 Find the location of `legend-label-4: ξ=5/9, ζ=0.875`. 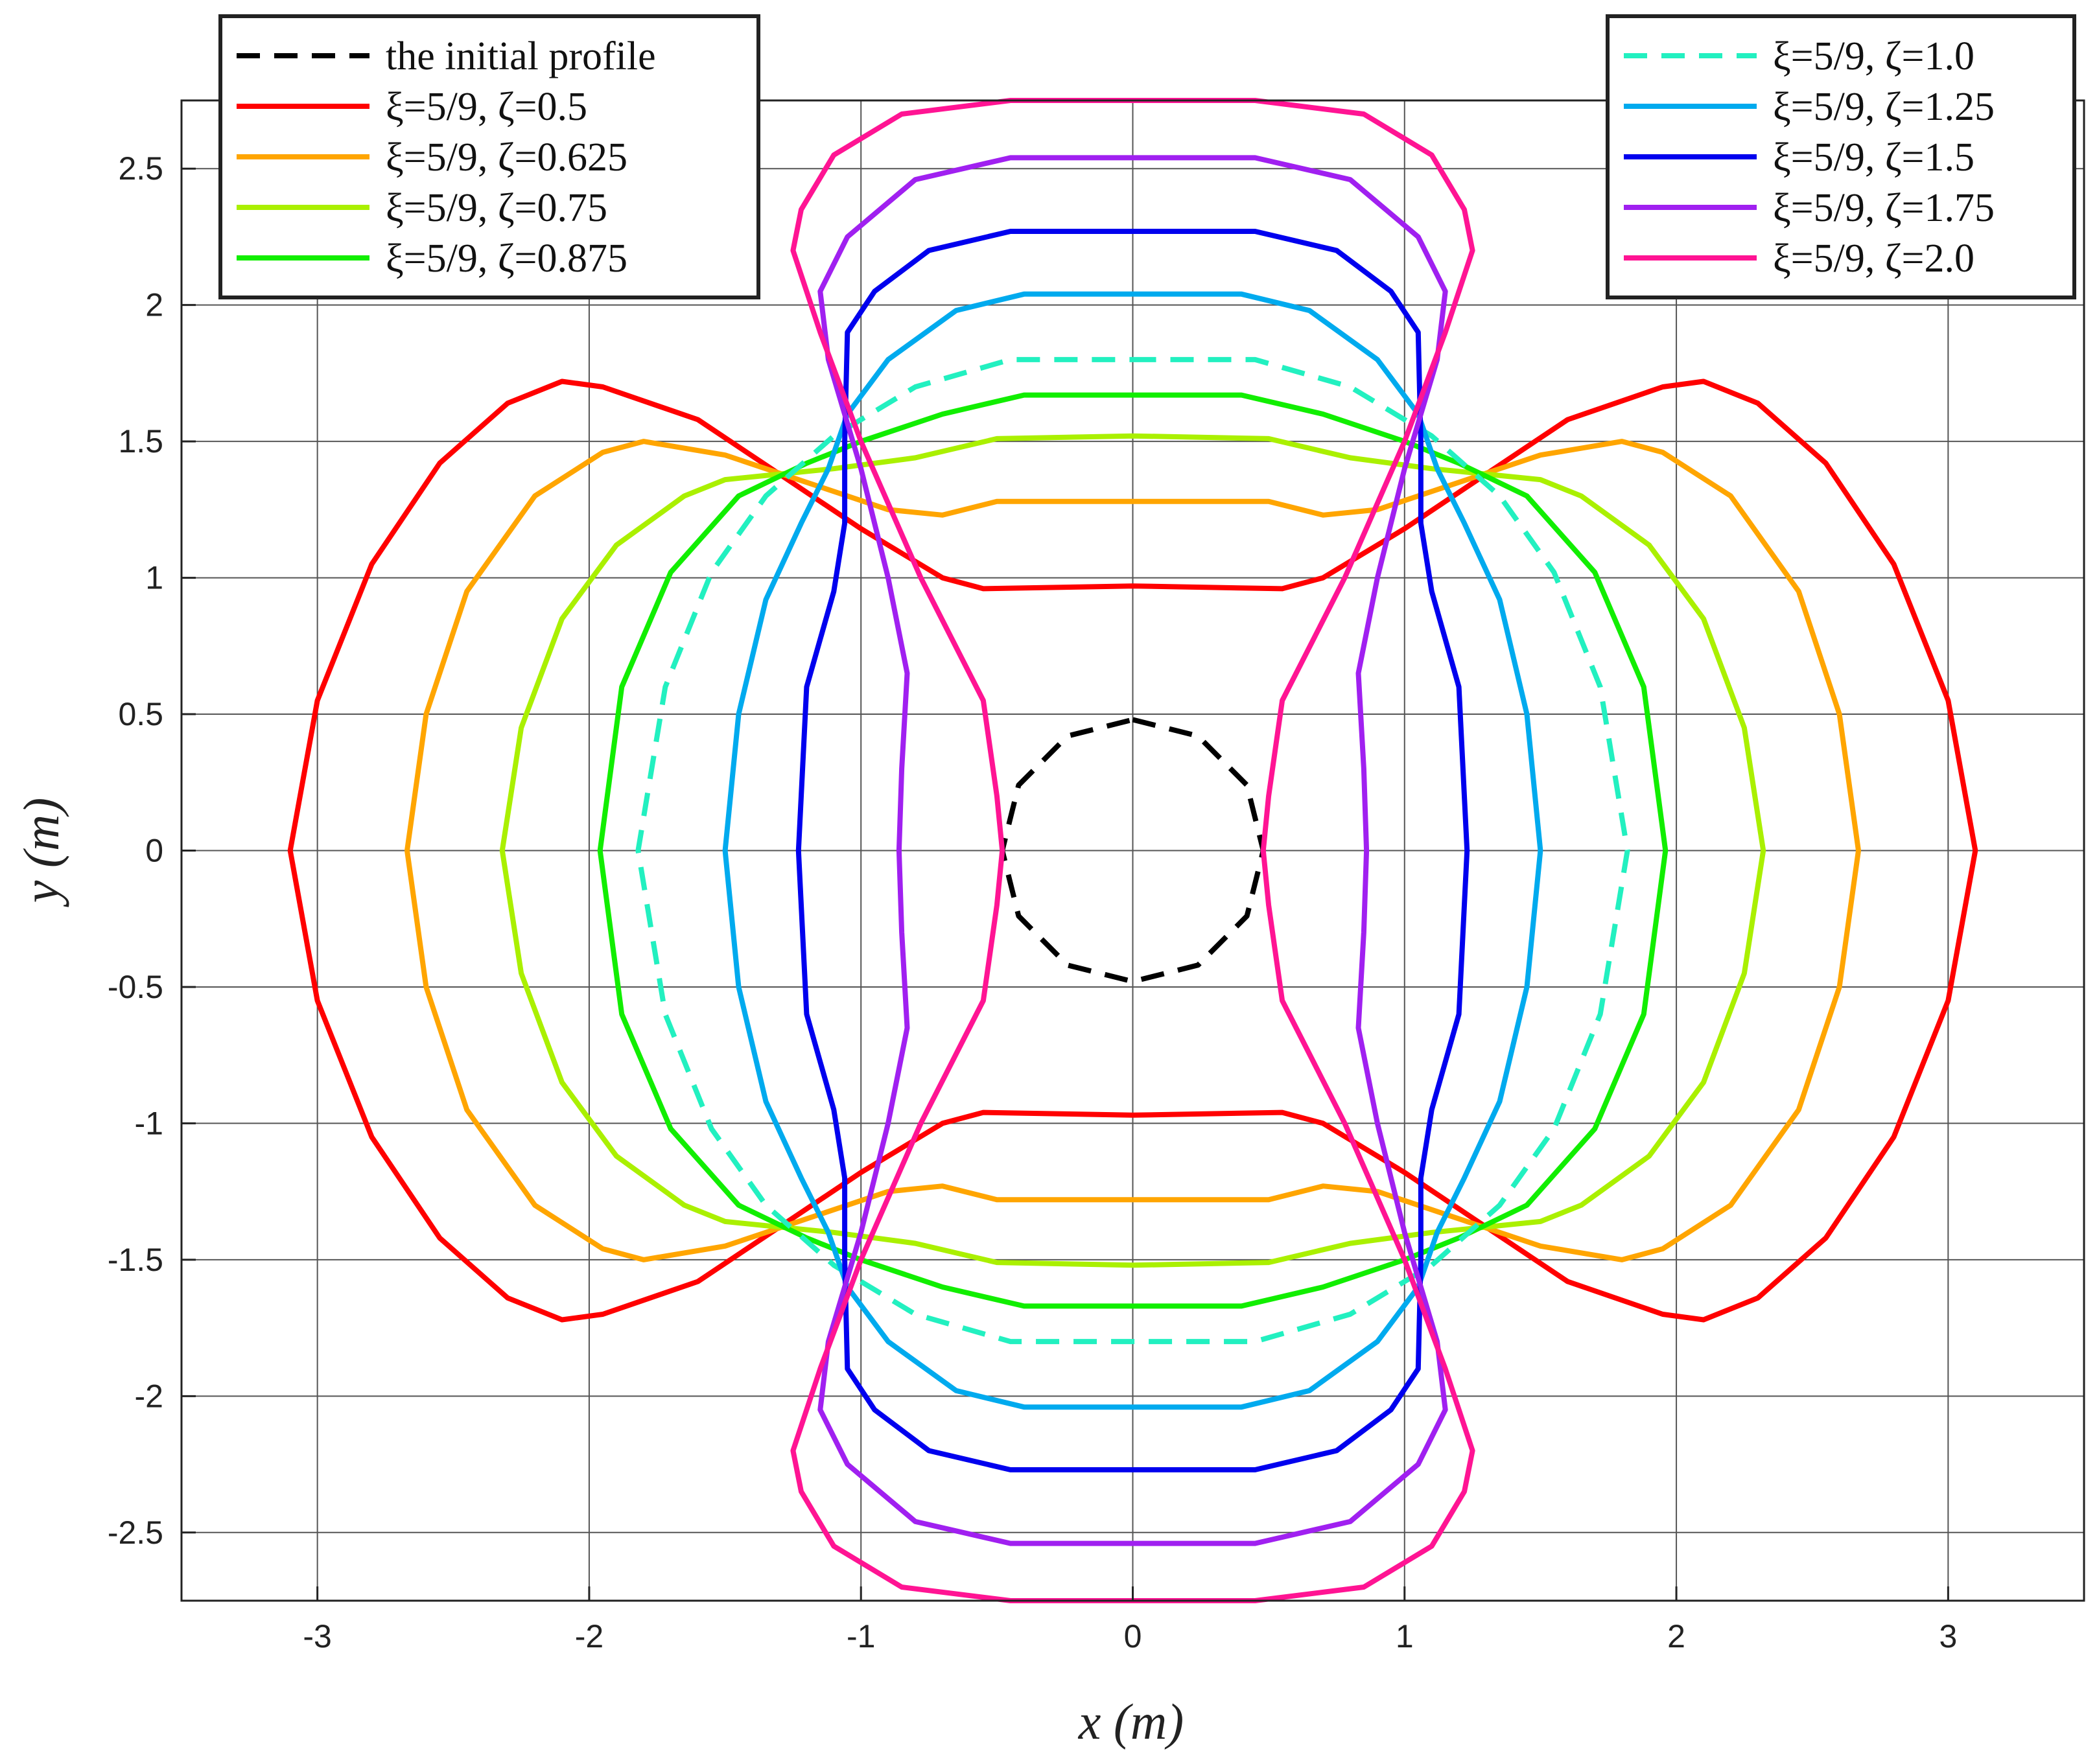

legend-label-4: ξ=5/9, ζ=0.875 is located at coordinates (506, 259).